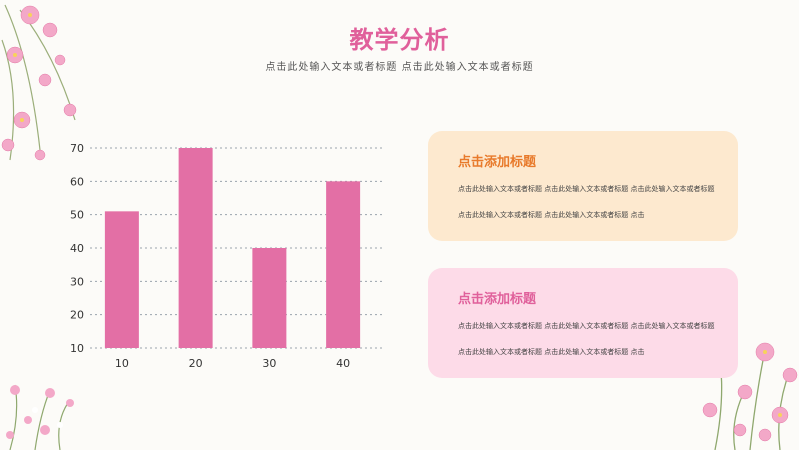 The height and width of the screenshot is (450, 799). I want to click on y-tick-label: 40, so click(77, 248).